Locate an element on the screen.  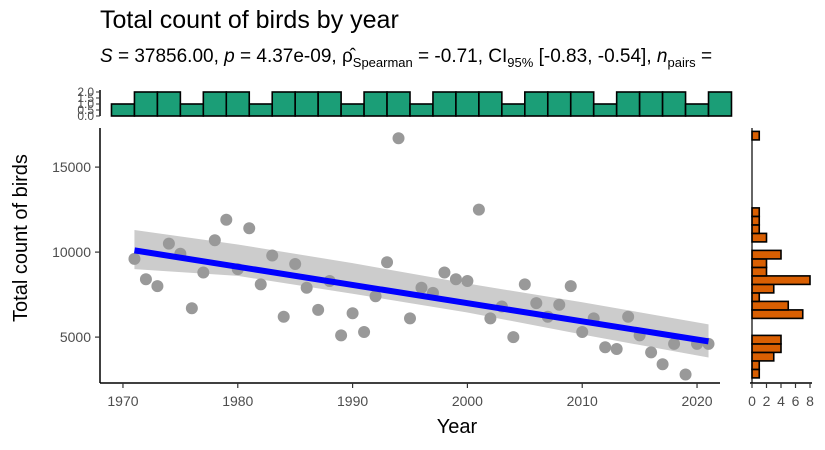
stat-ci-sub: 95% is located at coordinates (520, 62).